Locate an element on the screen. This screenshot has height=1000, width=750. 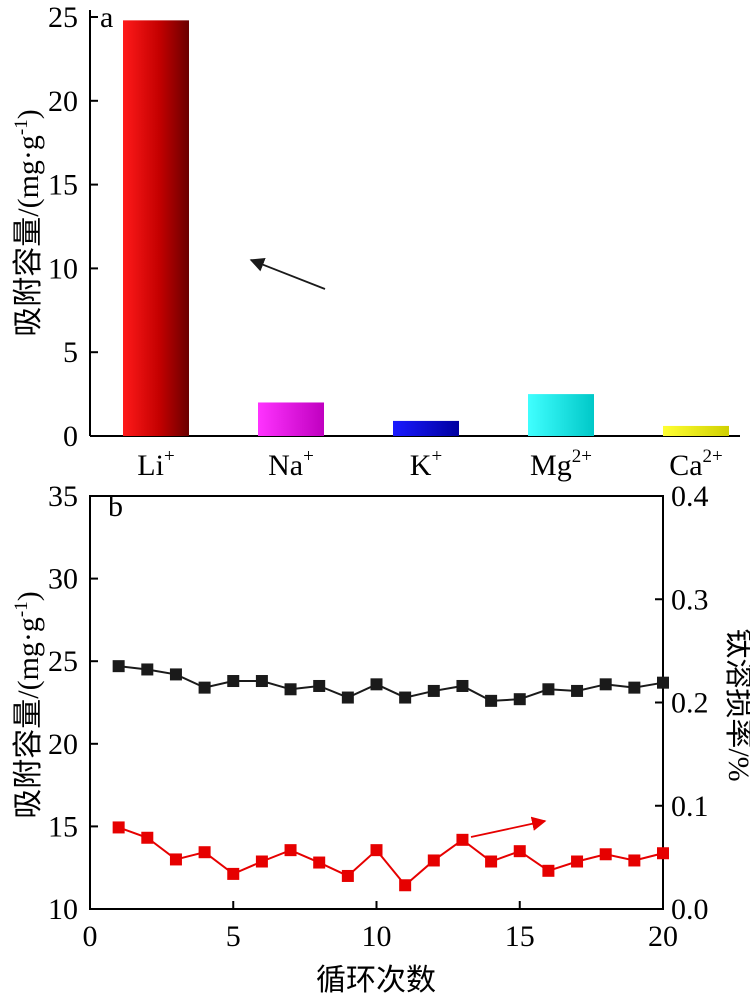
panel-b-right-tick-label: 0.4 is located at coordinates (690, 496).